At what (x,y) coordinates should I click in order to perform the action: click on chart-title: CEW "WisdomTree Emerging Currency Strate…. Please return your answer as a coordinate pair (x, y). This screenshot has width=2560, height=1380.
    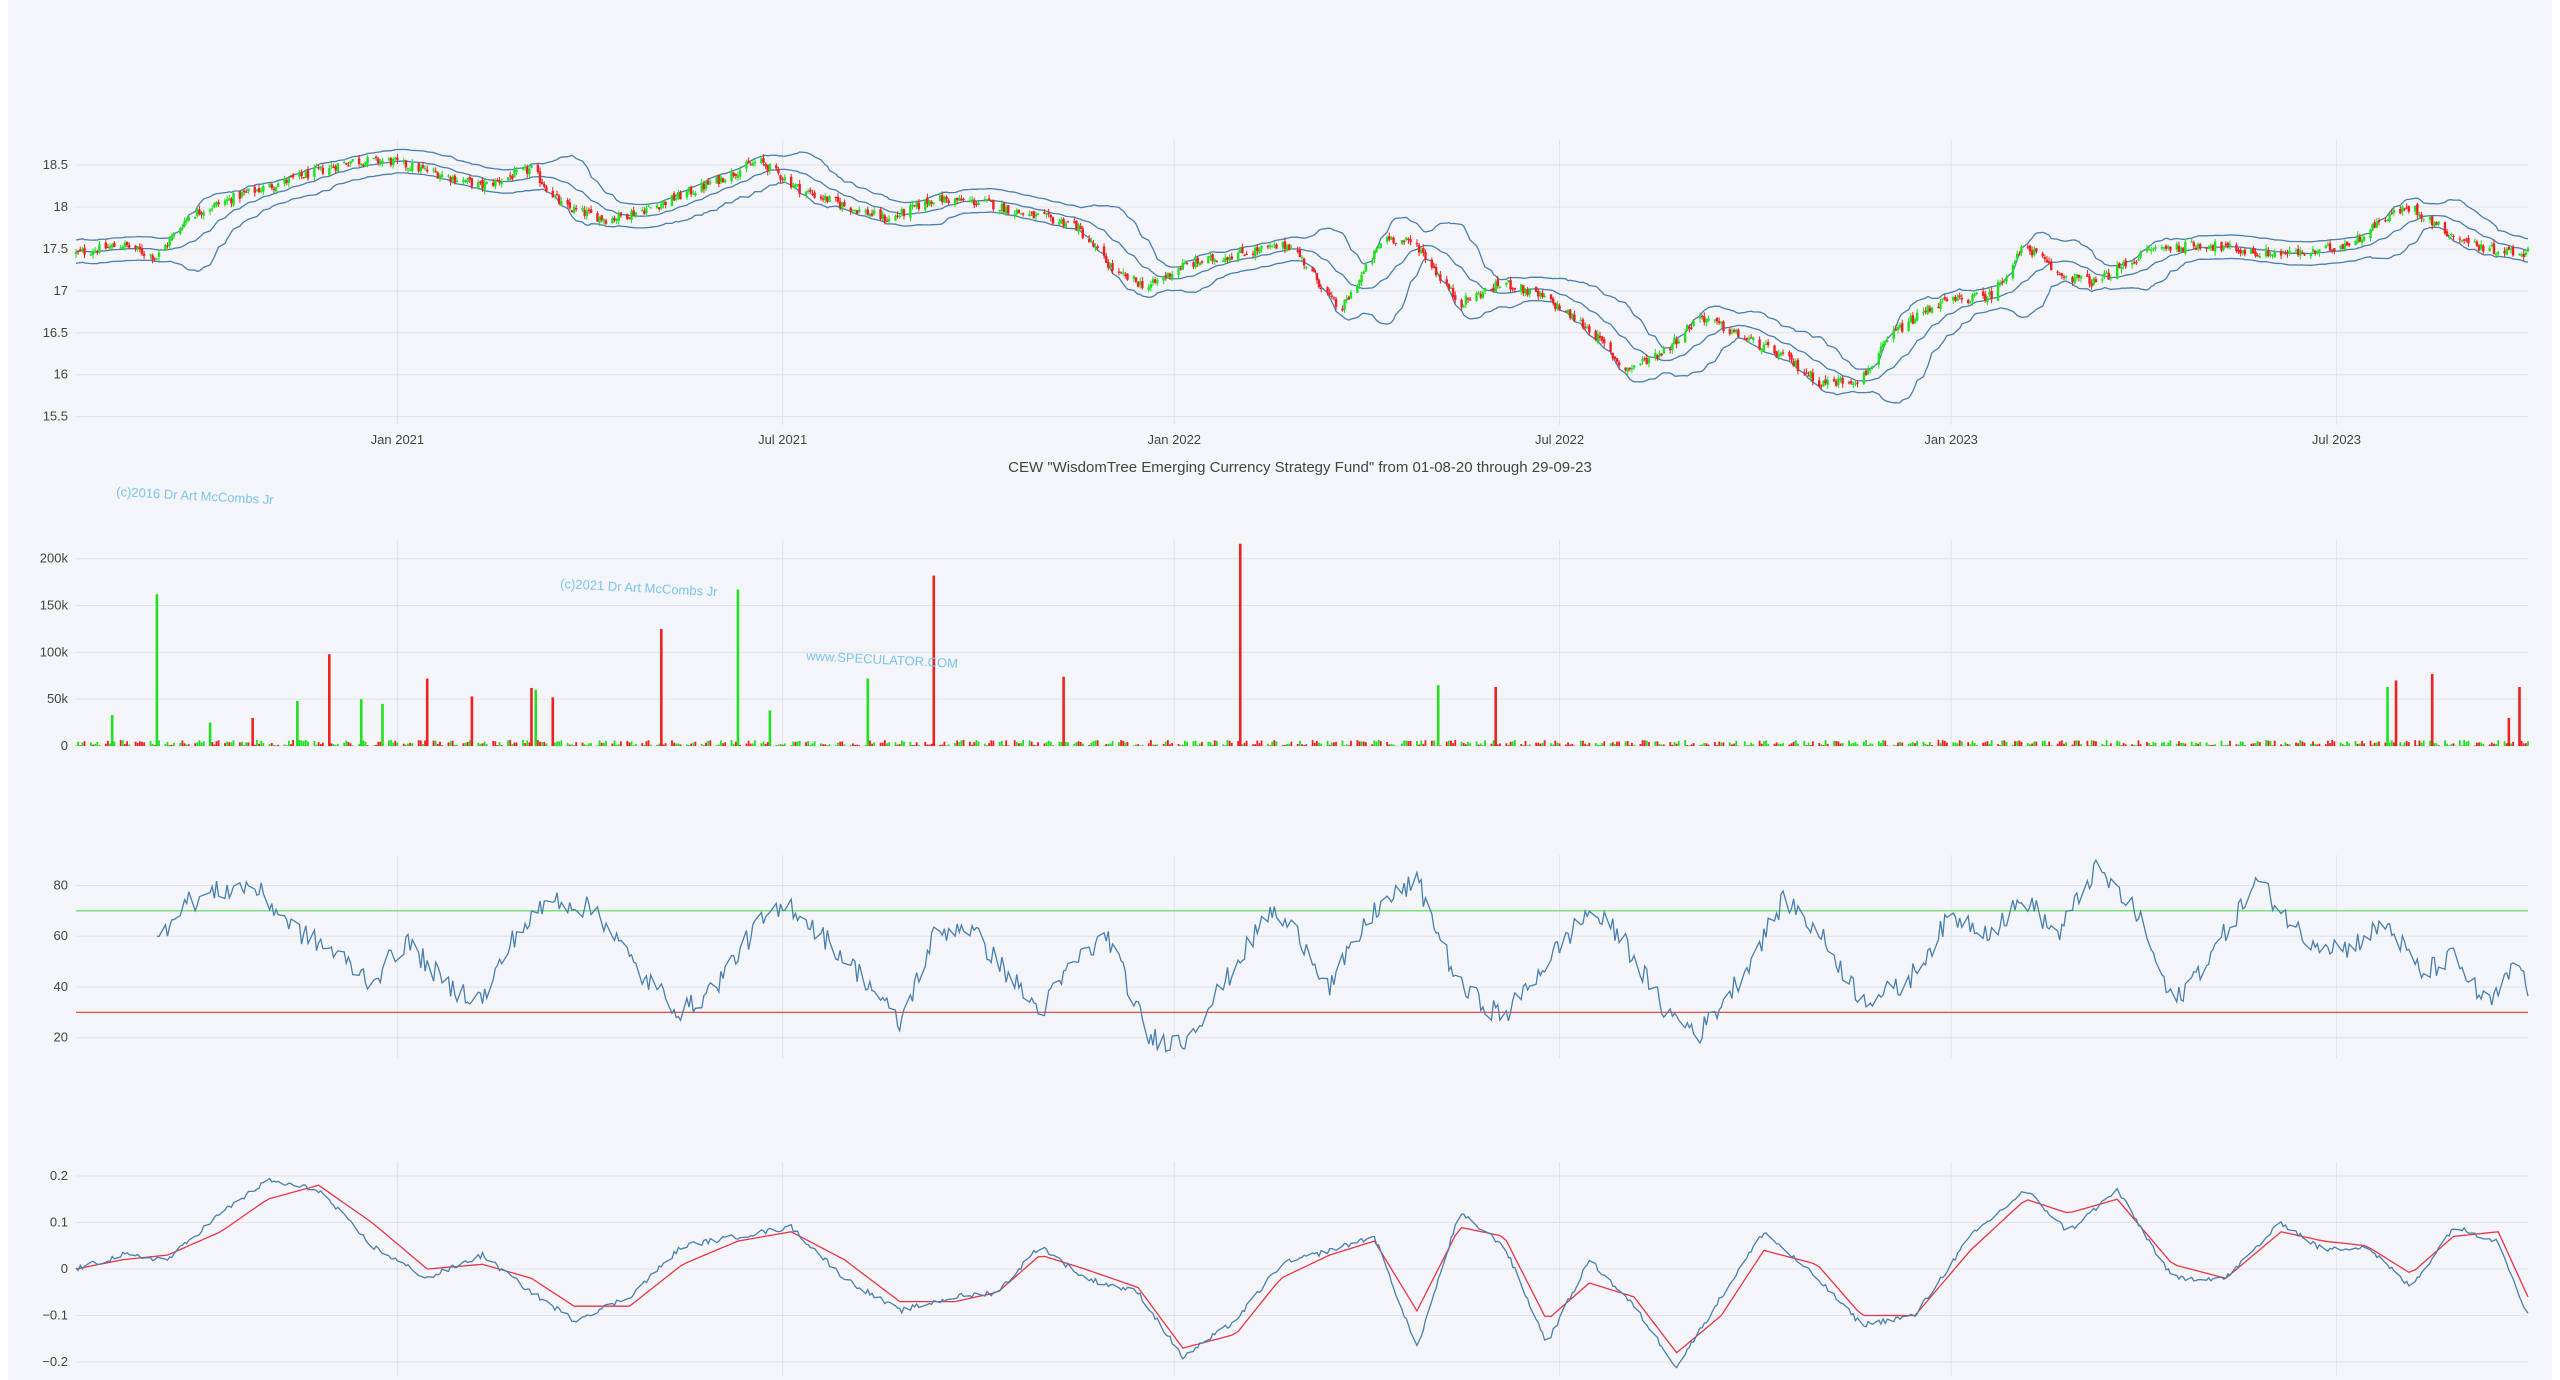
    Looking at the image, I should click on (1300, 467).